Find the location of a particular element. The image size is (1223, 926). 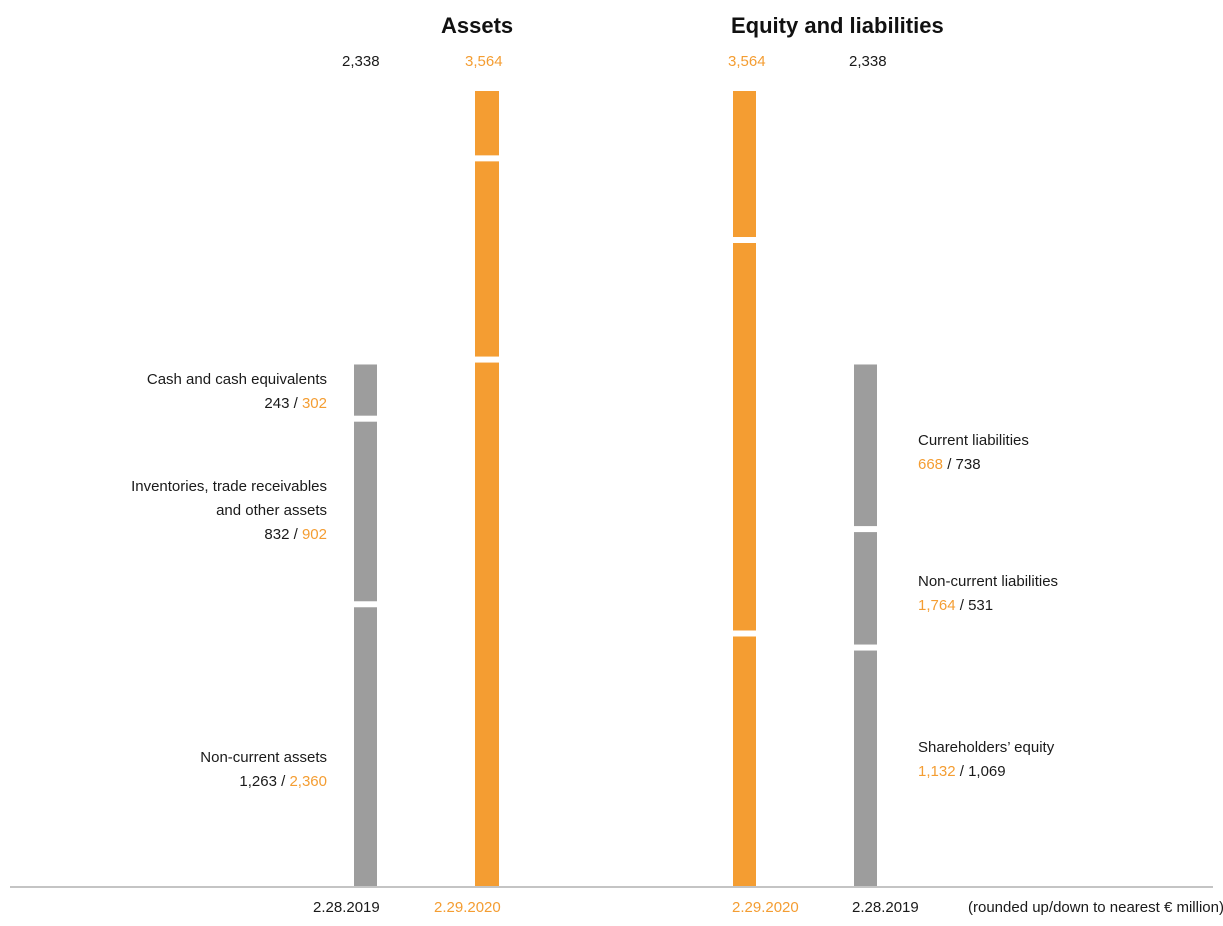

asset-value-0-b: 2,360 is located at coordinates (308, 781).